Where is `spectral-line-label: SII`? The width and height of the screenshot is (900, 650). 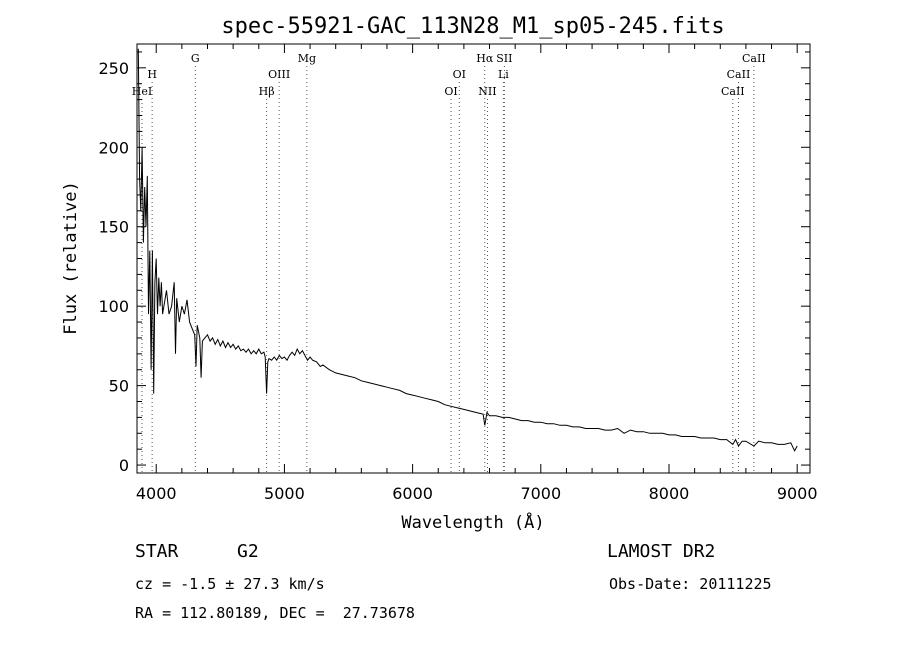 spectral-line-label: SII is located at coordinates (504, 58).